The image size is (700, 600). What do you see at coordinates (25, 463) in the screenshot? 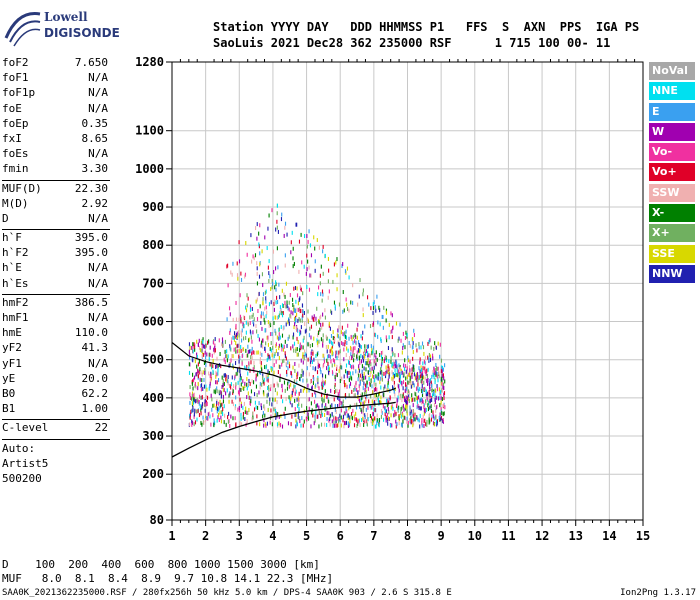
I see `auto-line: Artist5` at bounding box center [25, 463].